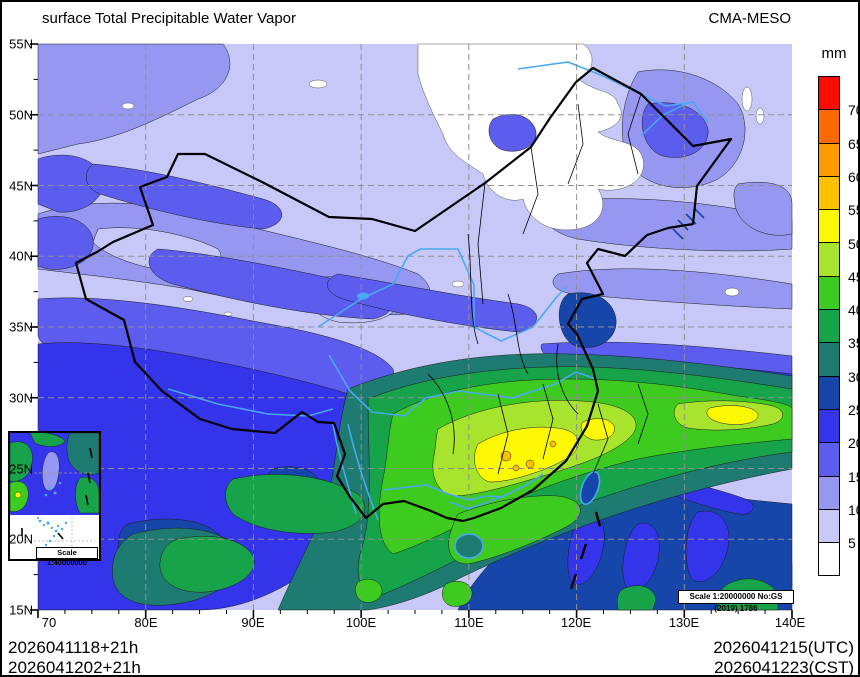  Describe the element at coordinates (853, 210) in the screenshot. I see `colorbar-tick-label: 55` at that location.